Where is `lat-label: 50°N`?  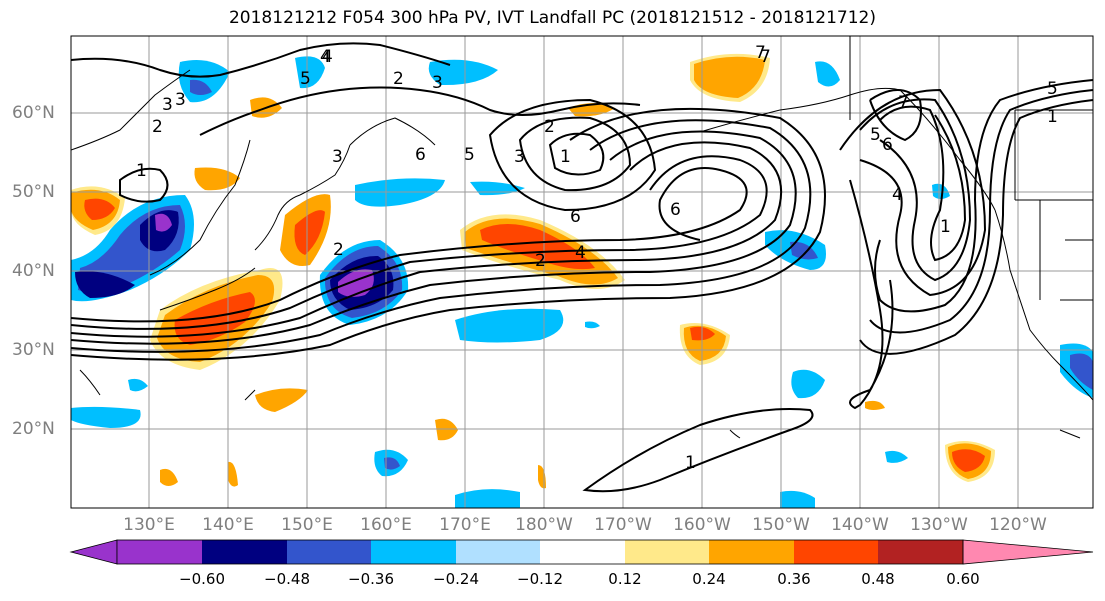
lat-label: 50°N is located at coordinates (33, 192).